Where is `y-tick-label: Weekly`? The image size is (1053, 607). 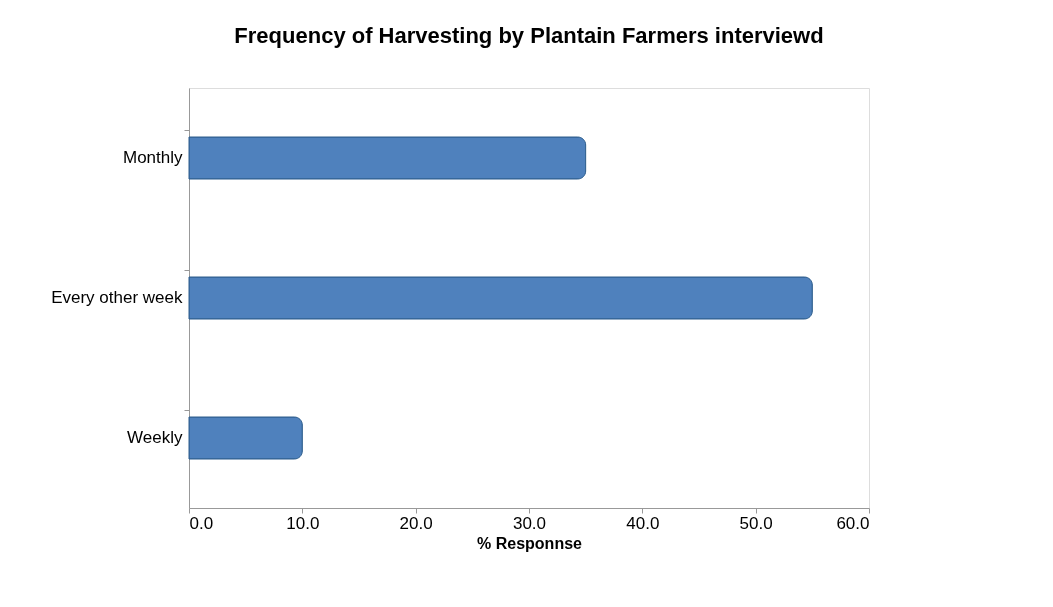
y-tick-label: Weekly is located at coordinates (155, 437).